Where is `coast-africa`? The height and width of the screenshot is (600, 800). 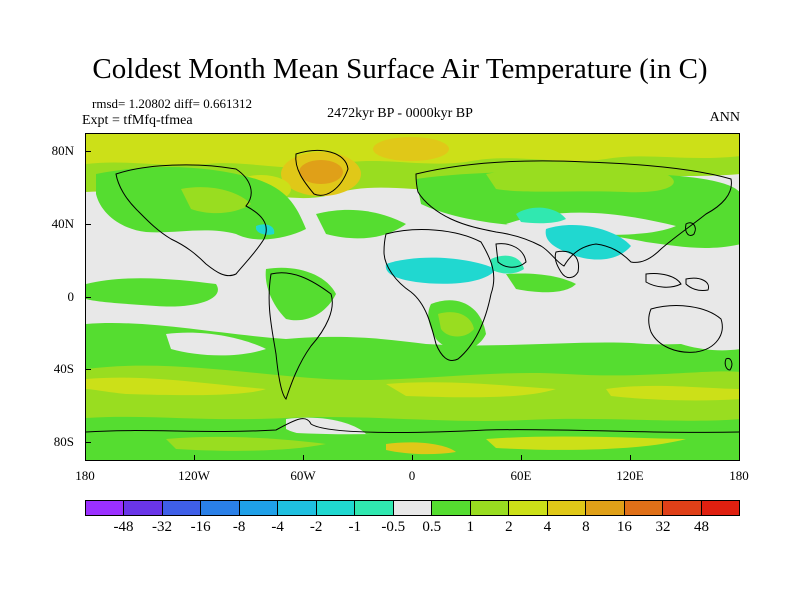 coast-africa is located at coordinates (439, 295).